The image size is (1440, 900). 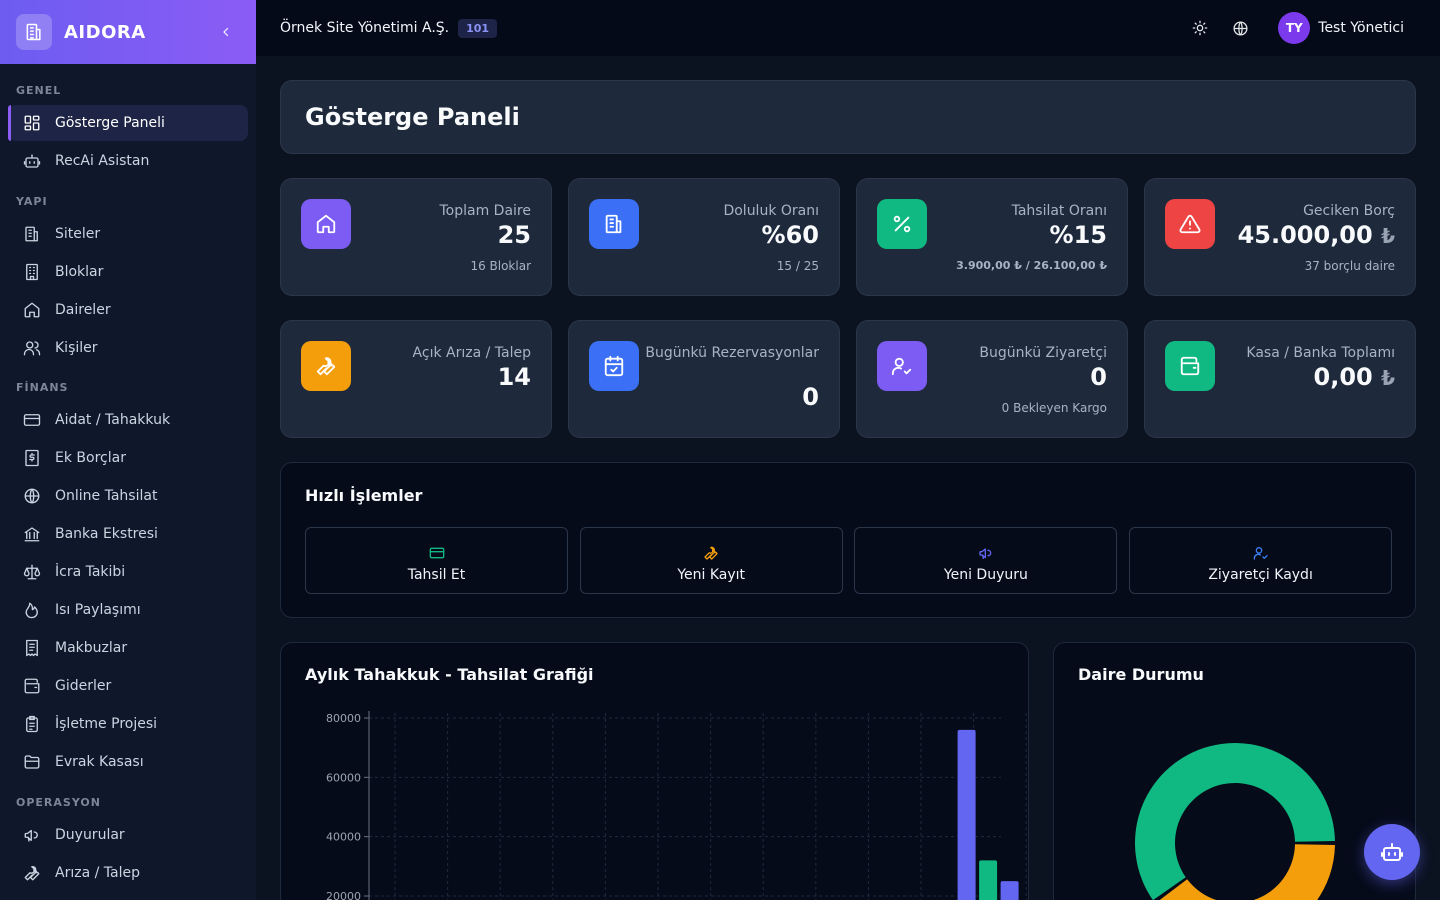 What do you see at coordinates (364, 495) in the screenshot?
I see `quick-actions-title: Hızlı İşlemler` at bounding box center [364, 495].